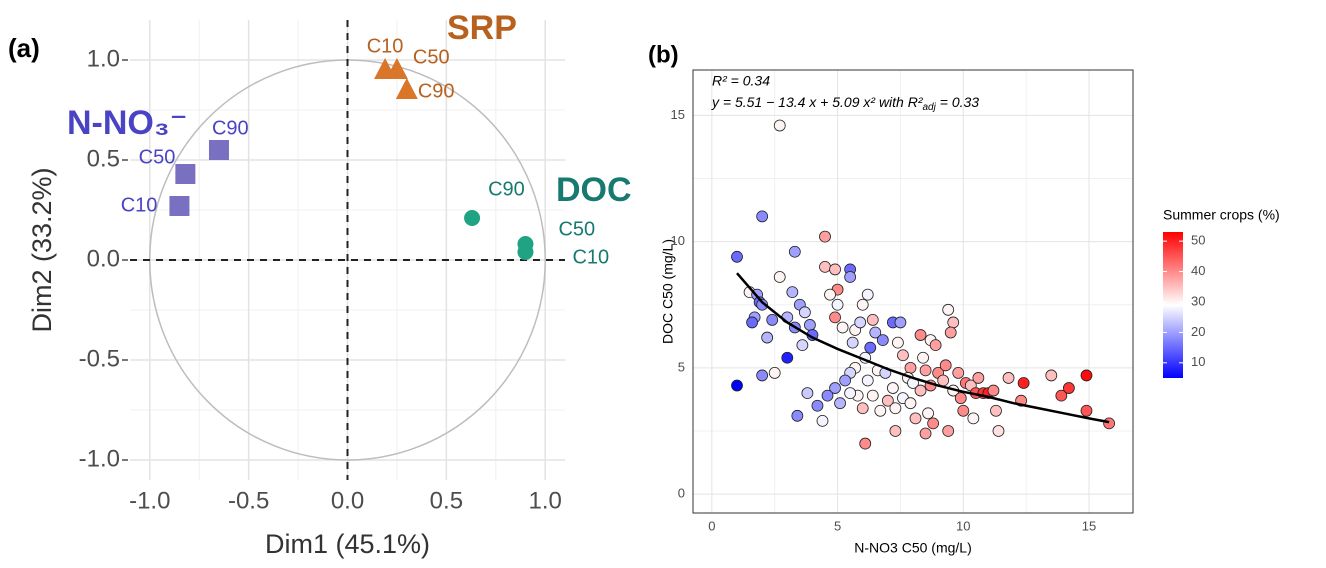 The width and height of the screenshot is (1326, 568). What do you see at coordinates (923, 348) in the screenshot?
I see `trend-line` at bounding box center [923, 348].